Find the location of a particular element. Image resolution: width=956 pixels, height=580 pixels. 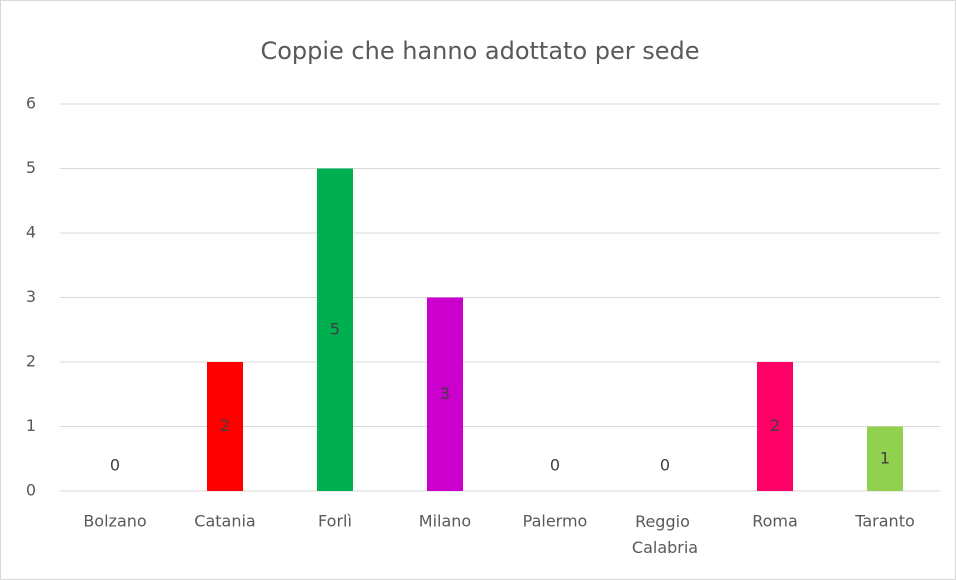

y-tick-label: 0 is located at coordinates (31, 490).